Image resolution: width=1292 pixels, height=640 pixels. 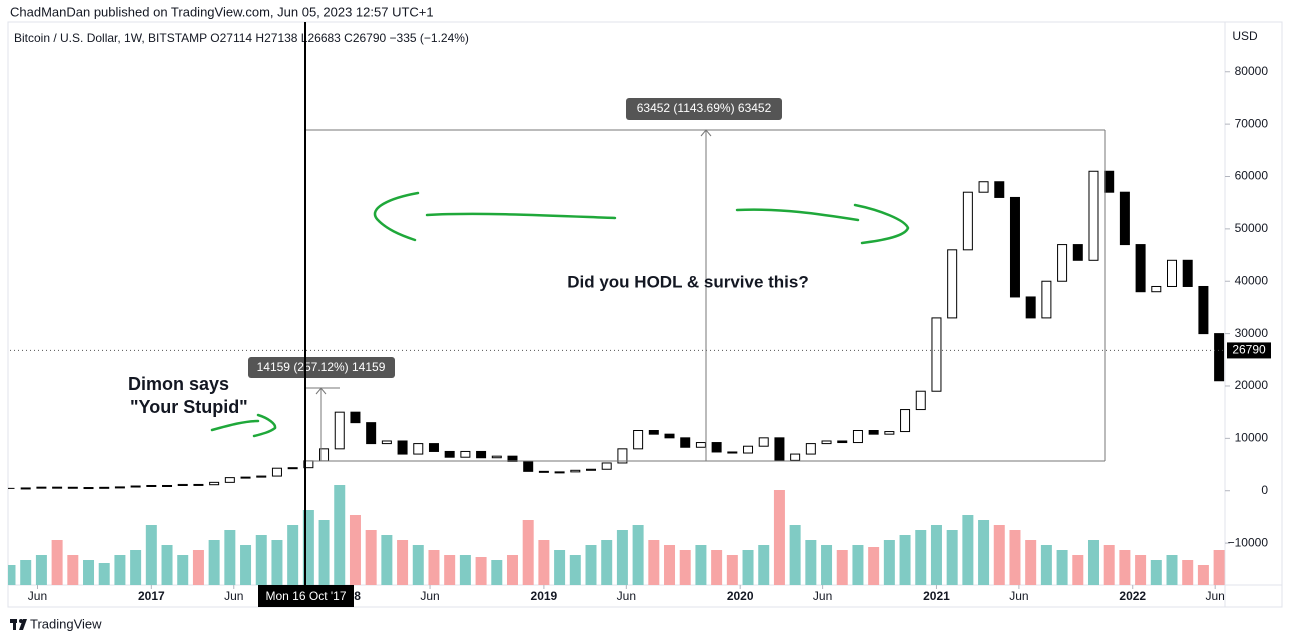 I want to click on x-tick-label: 2017, so click(x=151, y=596).